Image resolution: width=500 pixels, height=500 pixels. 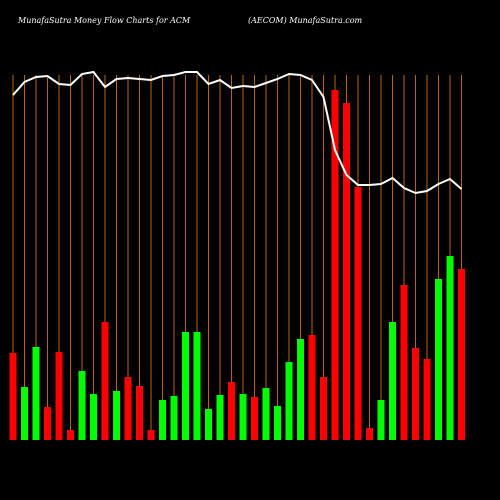 What do you see at coordinates (305, 20) in the screenshot?
I see `chart-subtitle: (AECOM) MunafaSutra.com` at bounding box center [305, 20].